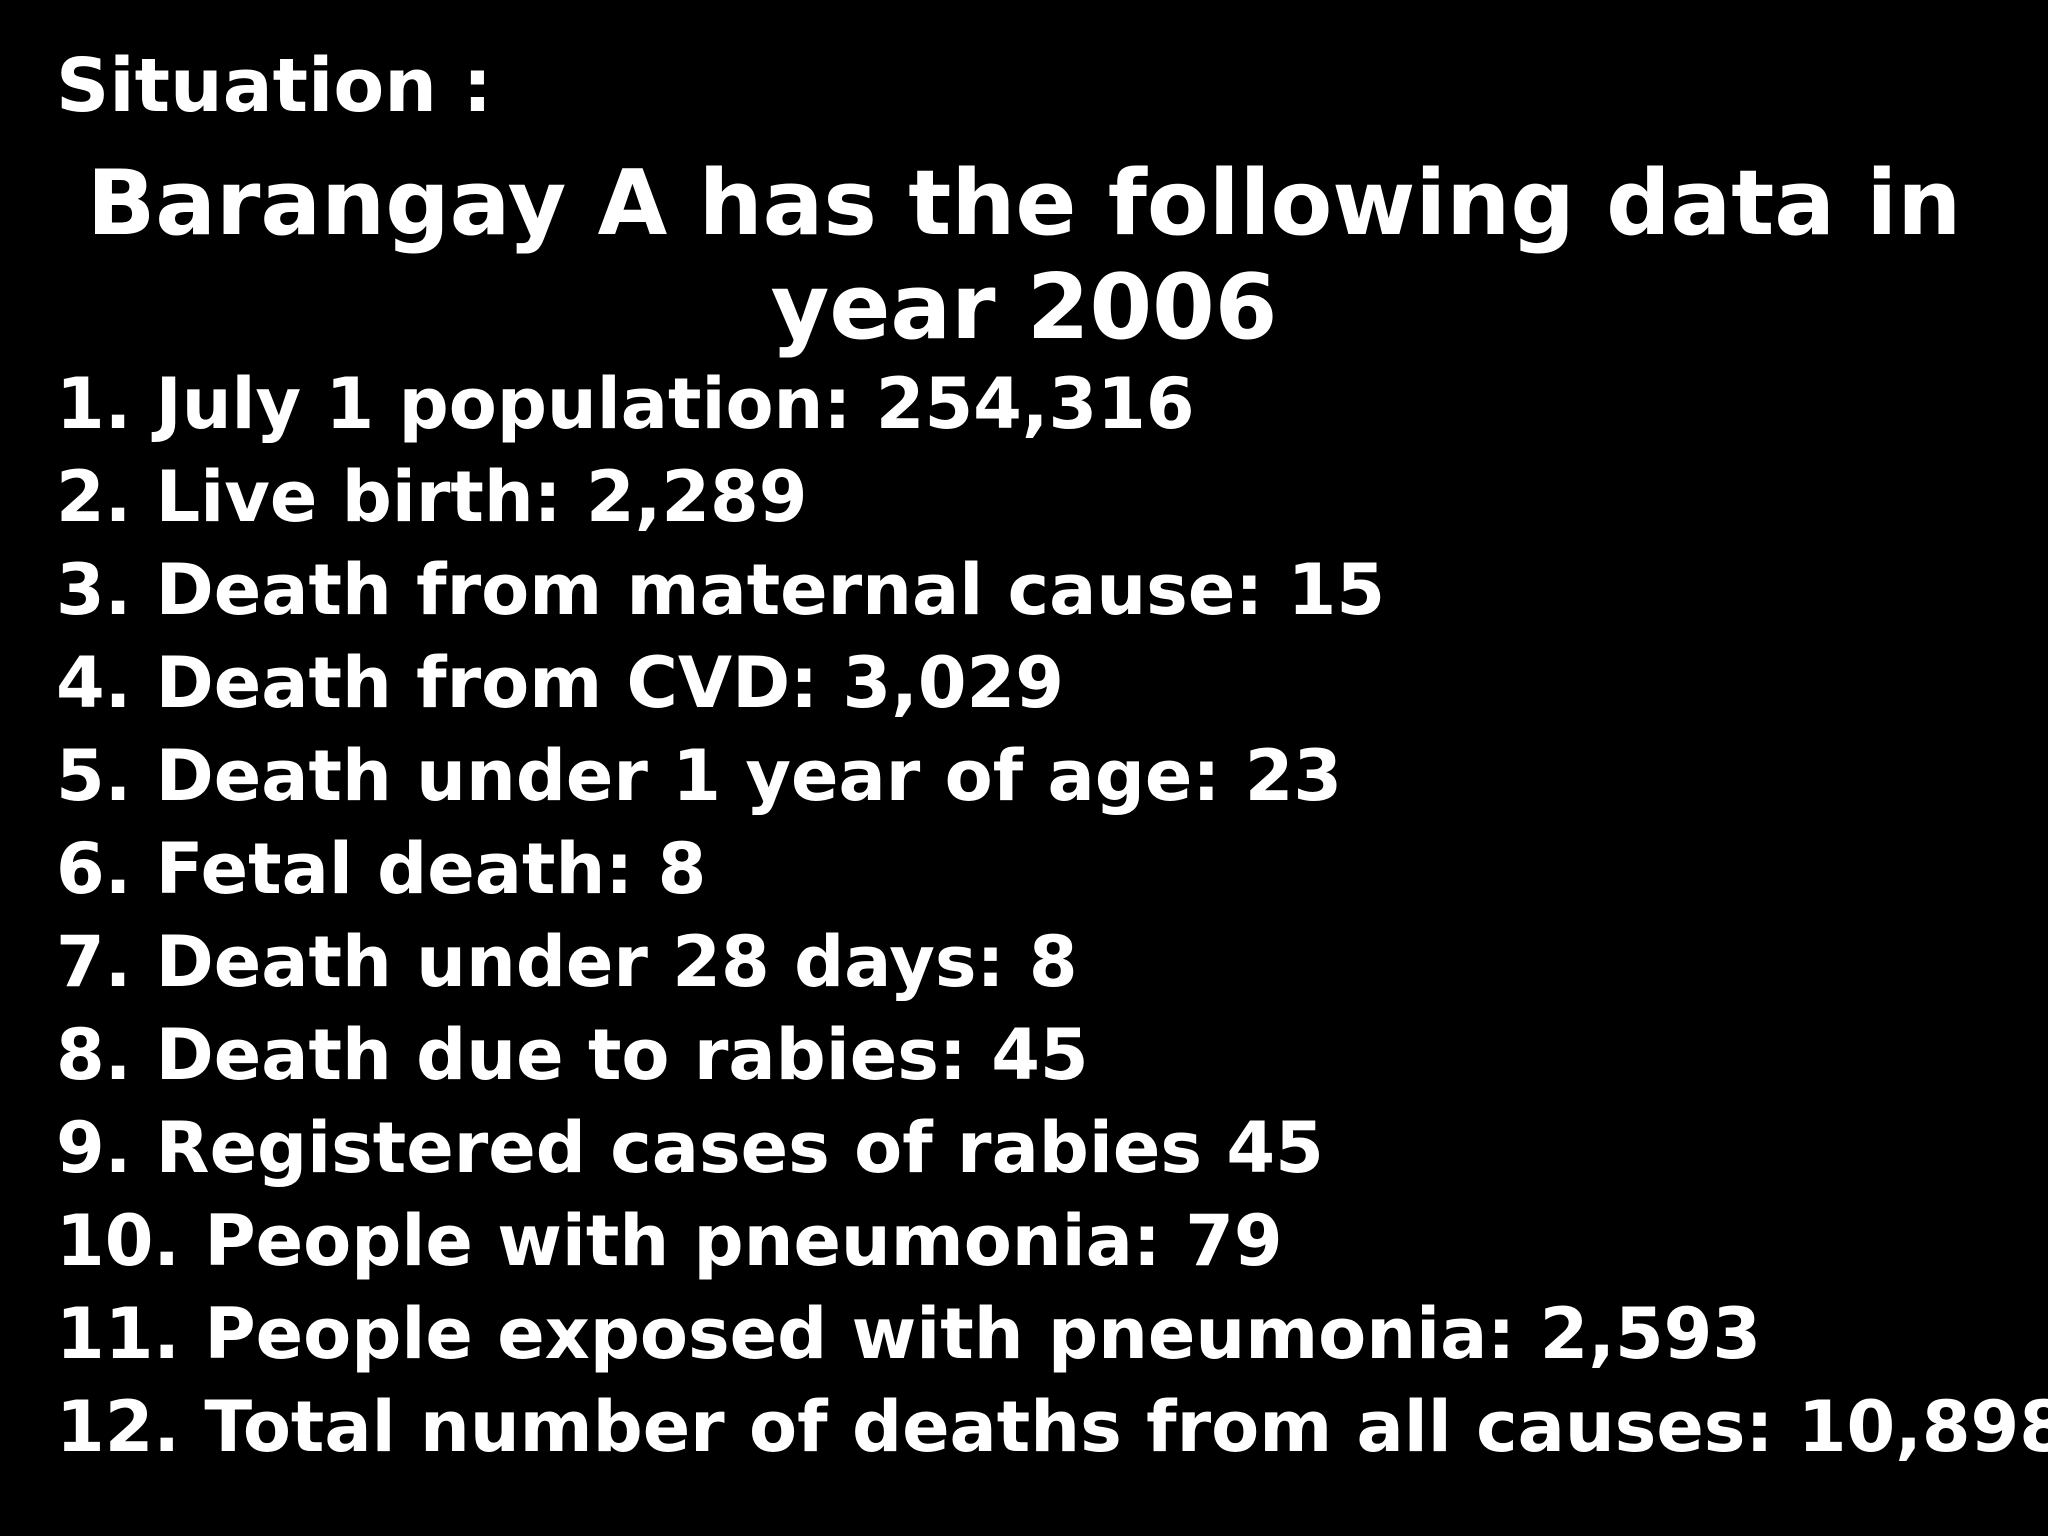 This screenshot has height=1536, width=2048. What do you see at coordinates (432, 497) in the screenshot?
I see `list-item: 2. Live birth: 2,289` at bounding box center [432, 497].